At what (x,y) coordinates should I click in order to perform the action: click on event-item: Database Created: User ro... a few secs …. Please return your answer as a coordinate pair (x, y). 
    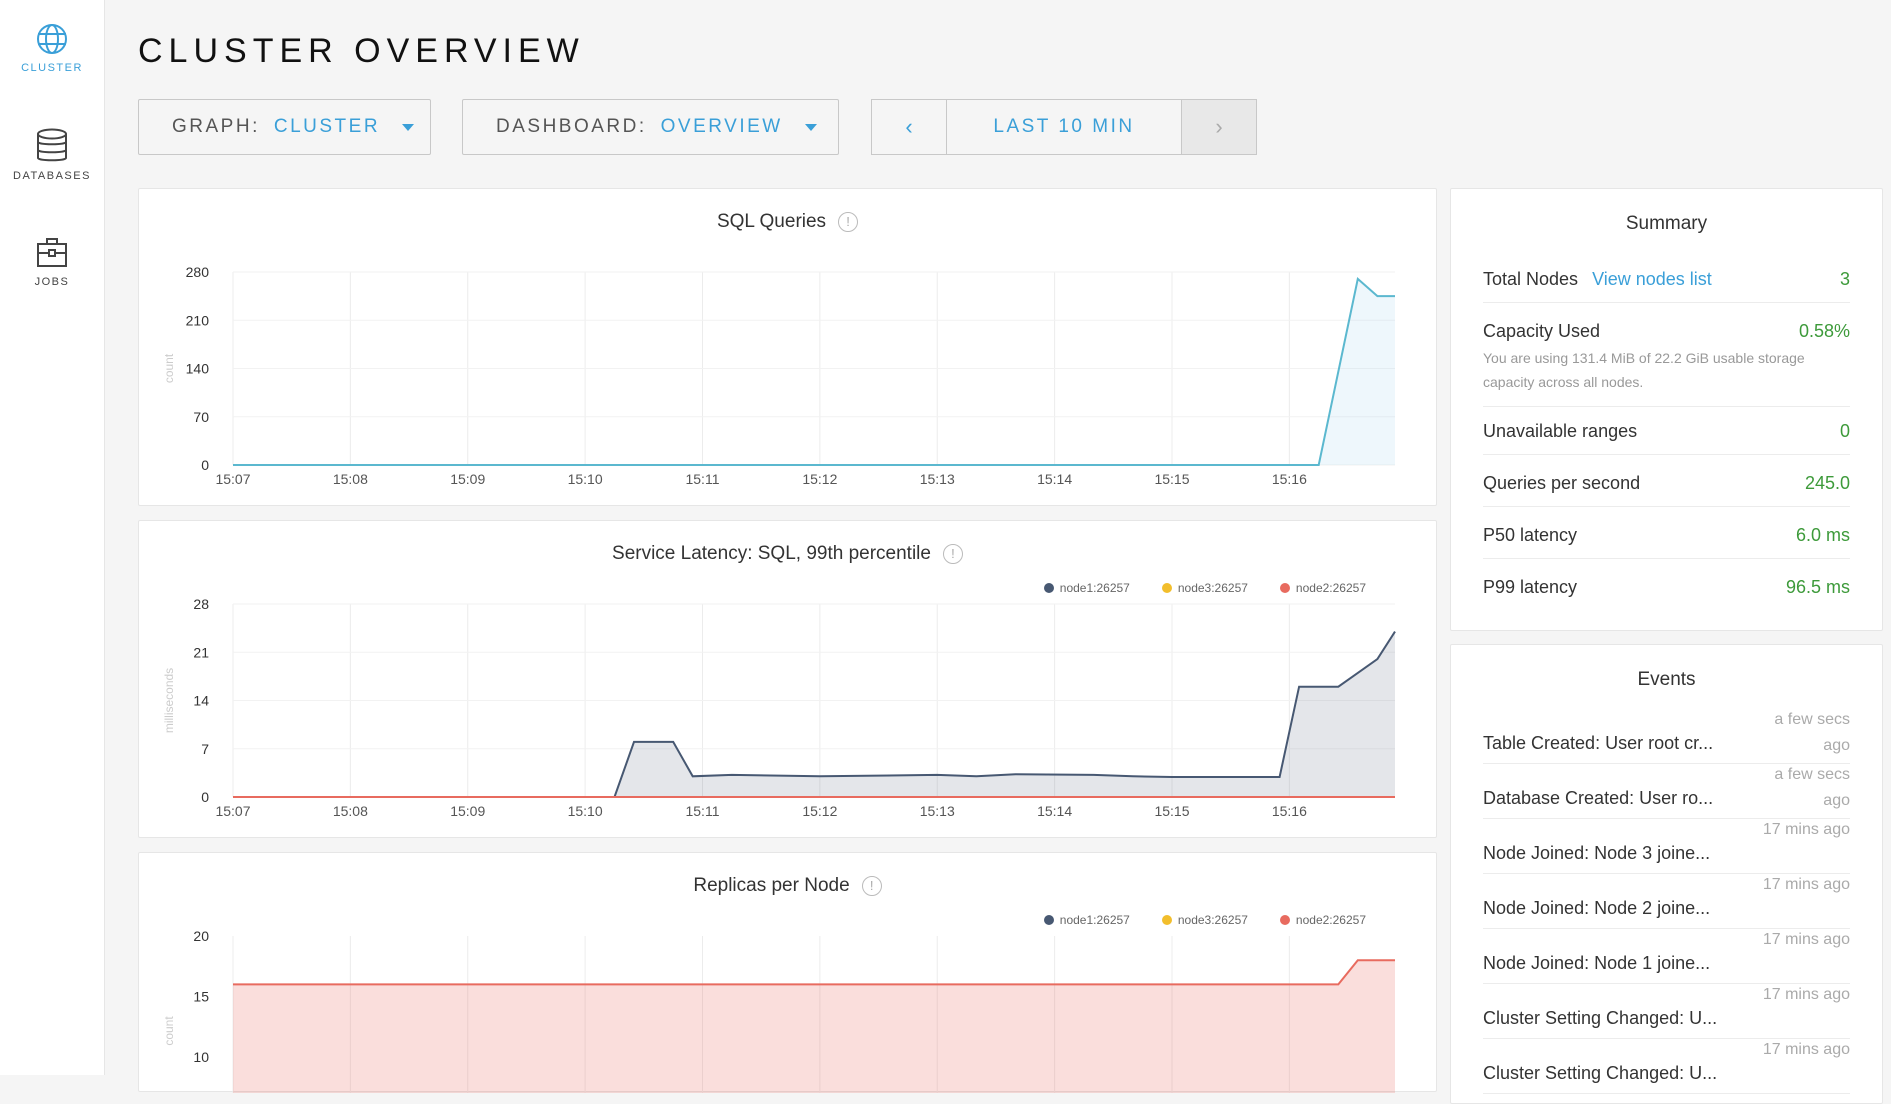
    Looking at the image, I should click on (1666, 790).